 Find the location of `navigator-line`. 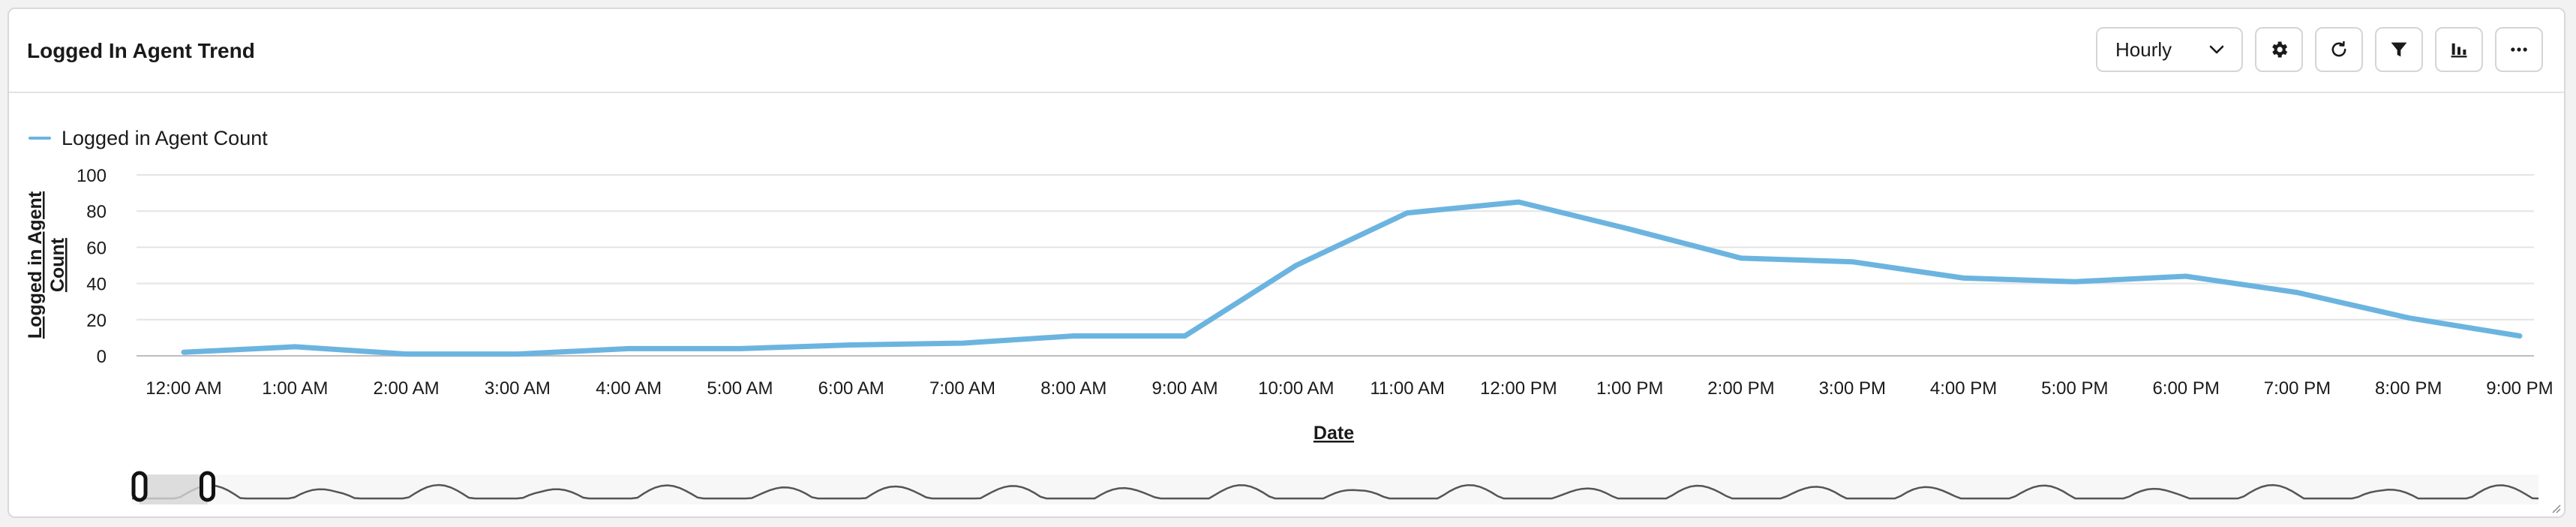

navigator-line is located at coordinates (1335, 491).